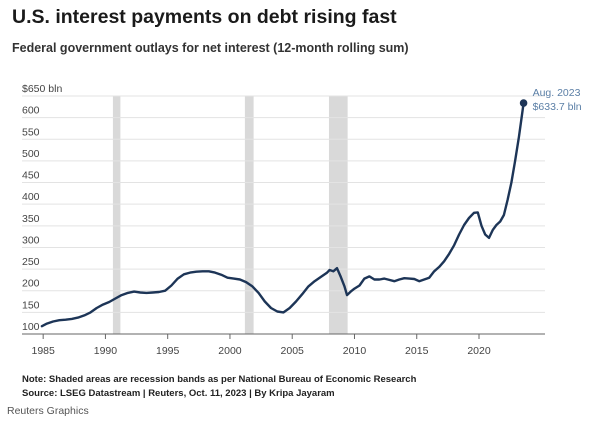 The image size is (600, 423). Describe the element at coordinates (168, 351) in the screenshot. I see `x-tick-label: 1995` at that location.